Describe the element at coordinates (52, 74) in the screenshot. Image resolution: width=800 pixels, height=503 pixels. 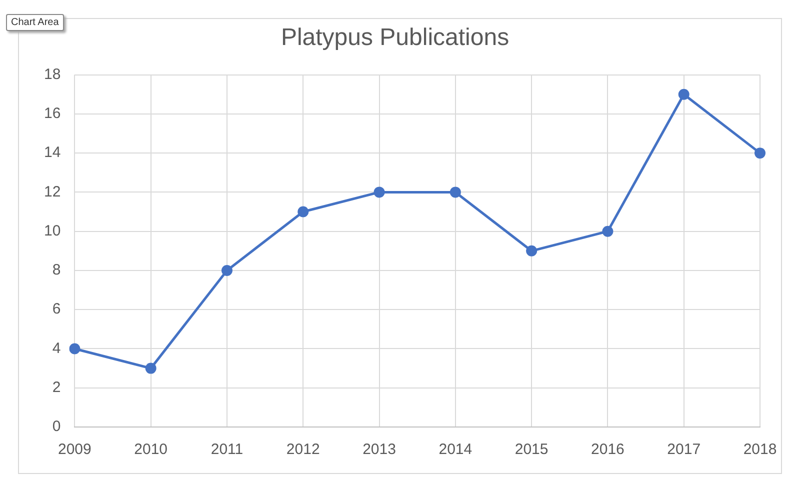
I see `y-tick-label: 18` at that location.